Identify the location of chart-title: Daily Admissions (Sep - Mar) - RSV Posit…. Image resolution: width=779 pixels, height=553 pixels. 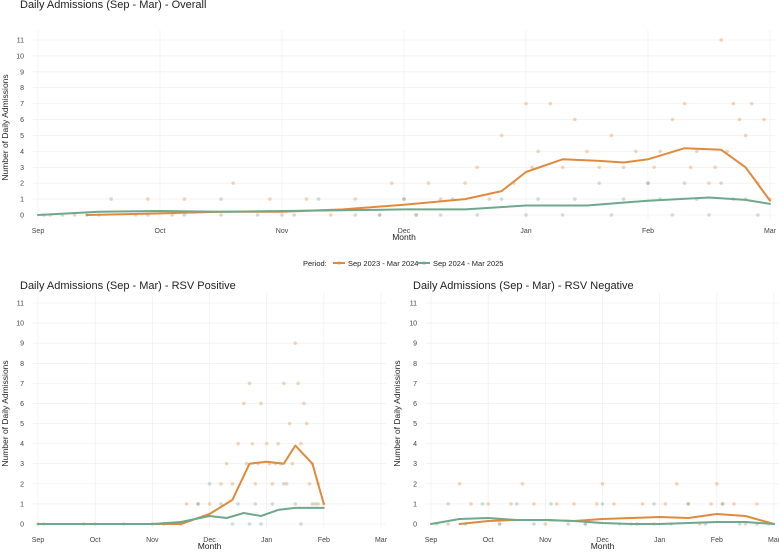
(128, 286).